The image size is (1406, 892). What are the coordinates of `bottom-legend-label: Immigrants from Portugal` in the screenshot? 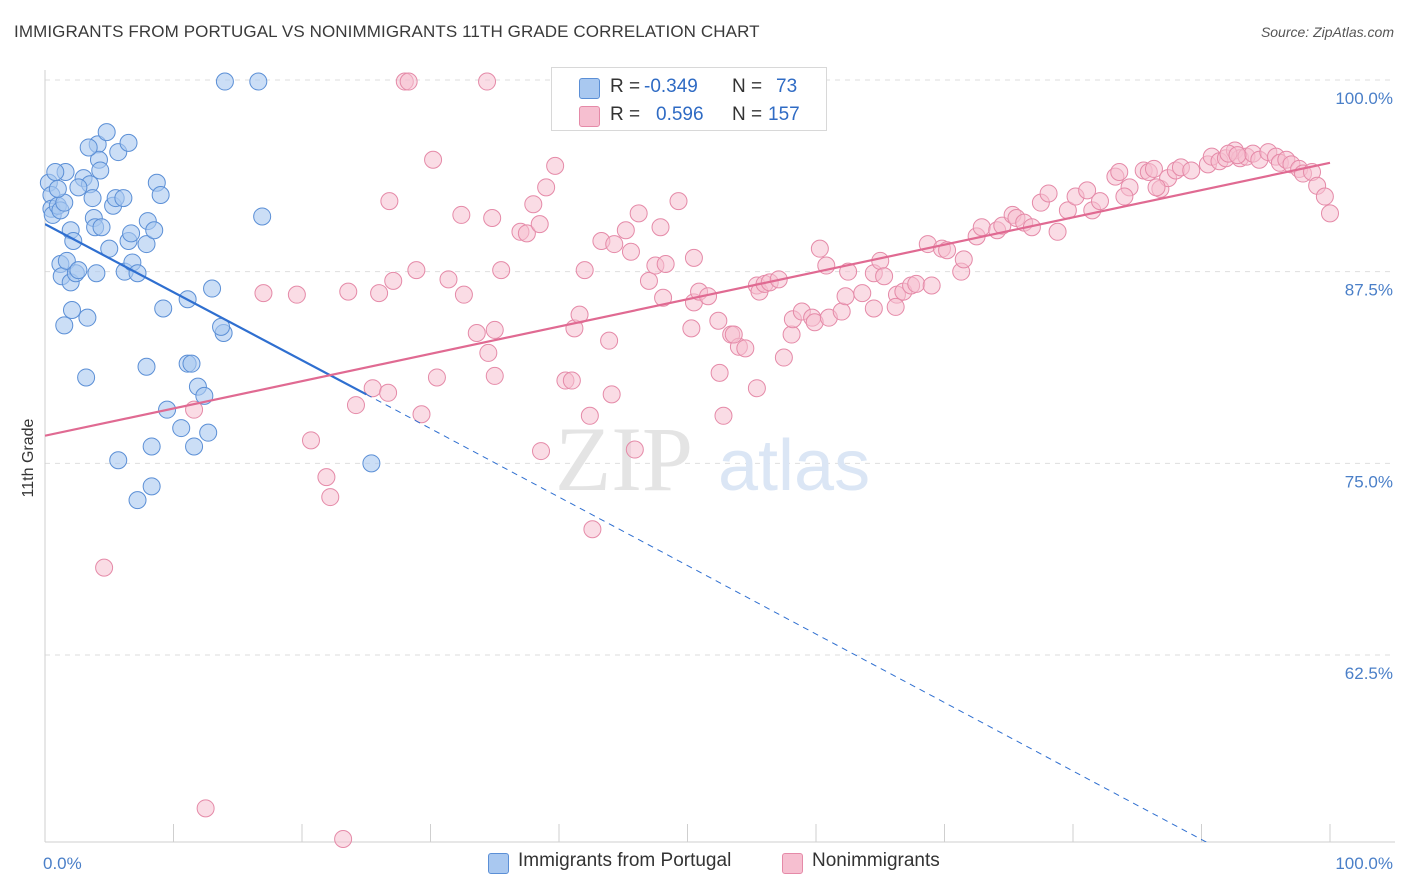 It's located at (625, 860).